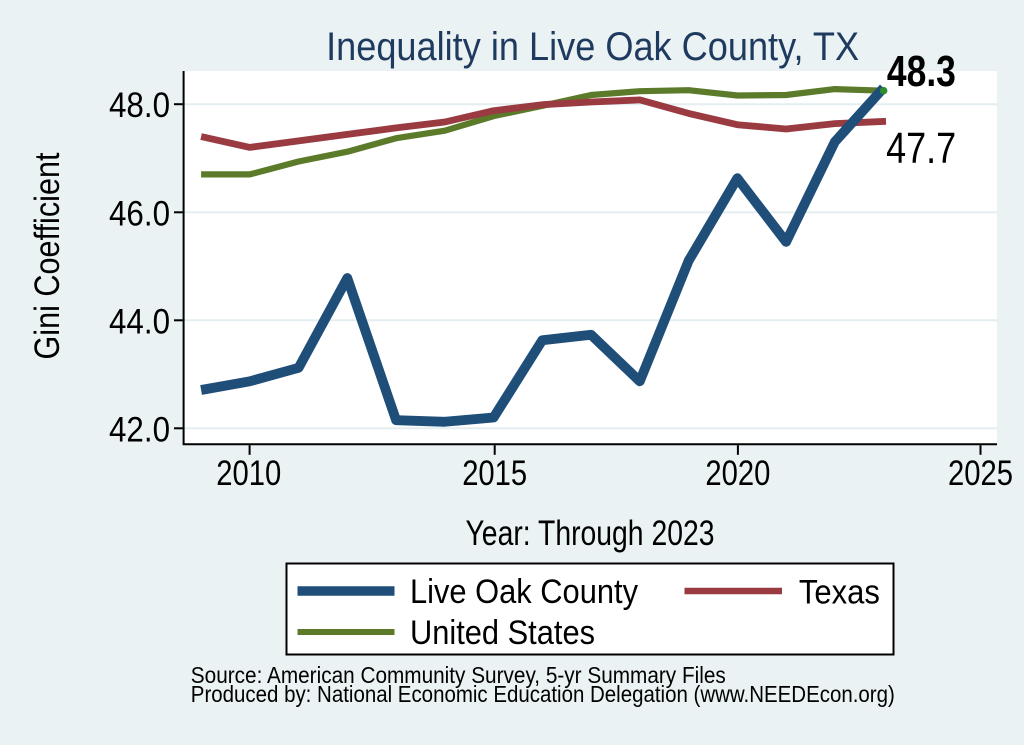 The height and width of the screenshot is (745, 1024). Describe the element at coordinates (980, 473) in the screenshot. I see `svg-text: 2025` at that location.